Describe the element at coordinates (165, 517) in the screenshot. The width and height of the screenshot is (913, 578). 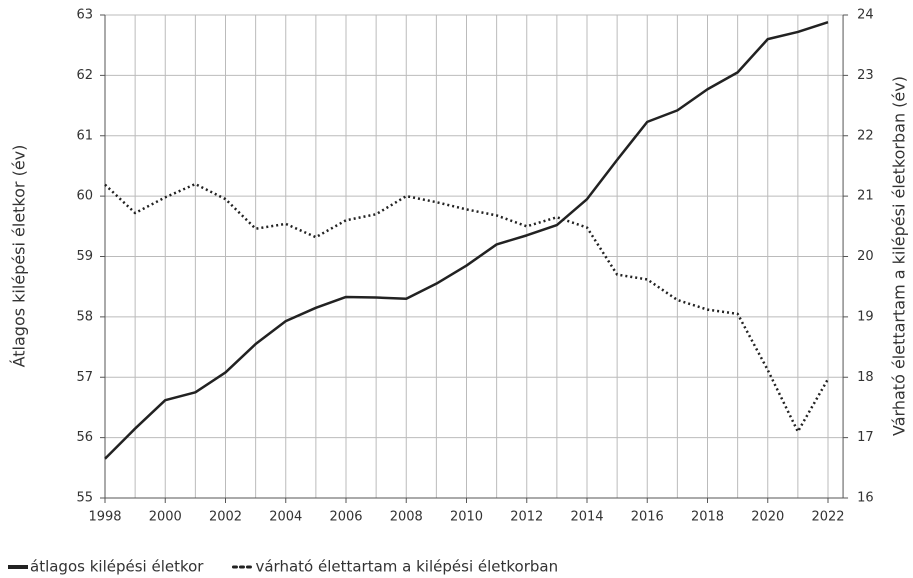
I see `x-tick-label: 2000` at that location.